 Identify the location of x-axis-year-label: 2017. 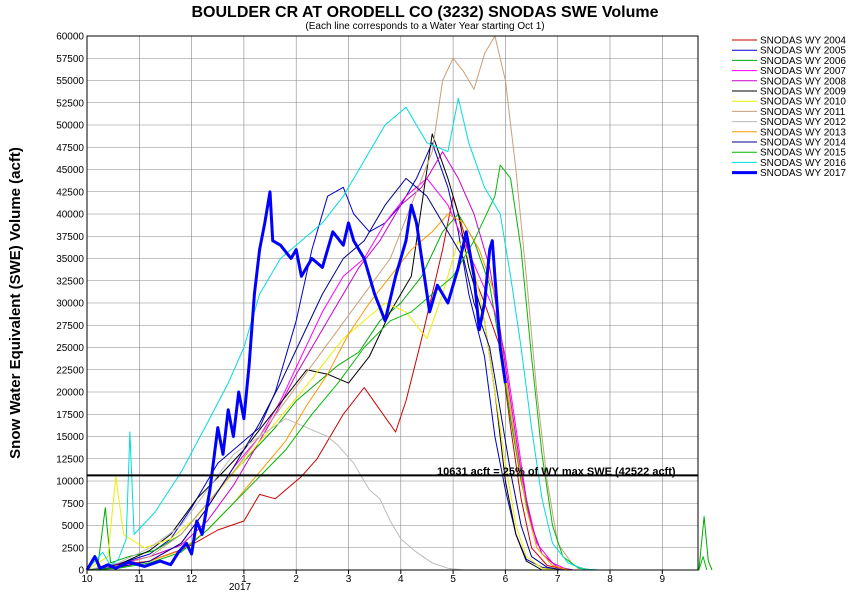
(240, 587).